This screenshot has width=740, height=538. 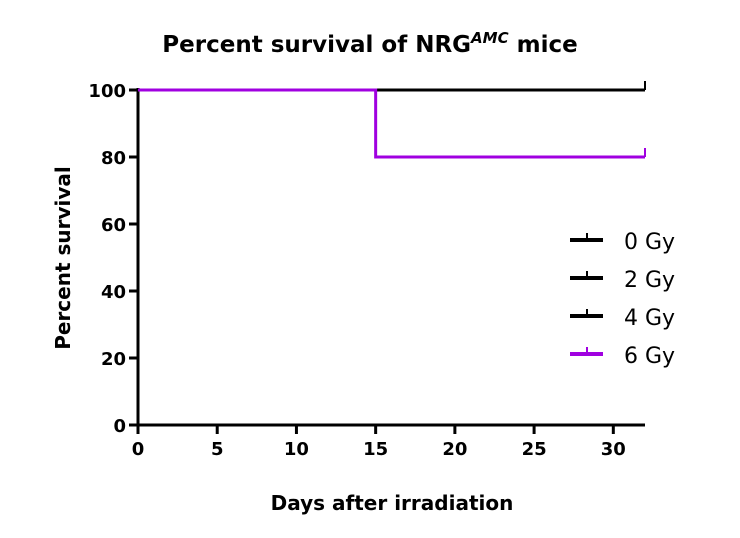 What do you see at coordinates (296, 449) in the screenshot?
I see `x-tick-label: 10` at bounding box center [296, 449].